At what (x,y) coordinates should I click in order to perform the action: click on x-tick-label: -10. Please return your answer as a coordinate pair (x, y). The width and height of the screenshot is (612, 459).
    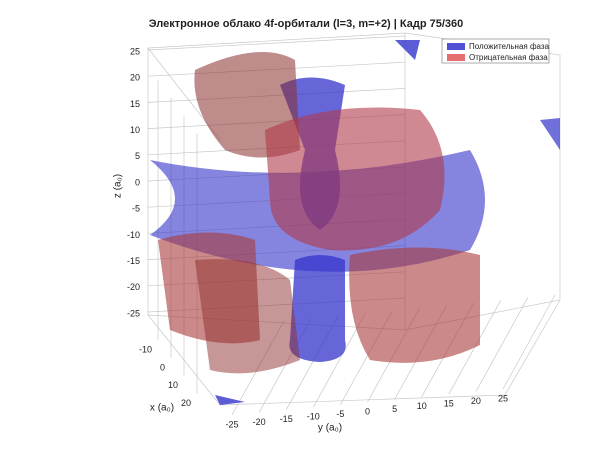
    Looking at the image, I should click on (145, 350).